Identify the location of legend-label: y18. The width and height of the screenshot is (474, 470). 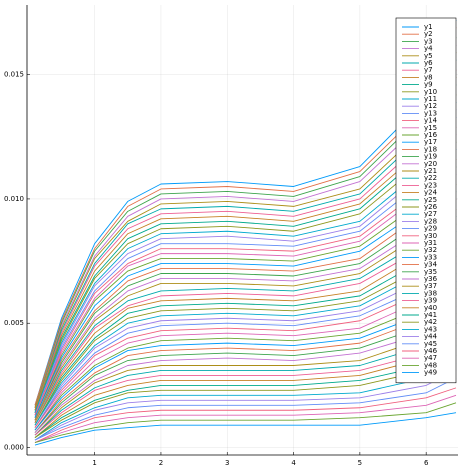
(430, 149).